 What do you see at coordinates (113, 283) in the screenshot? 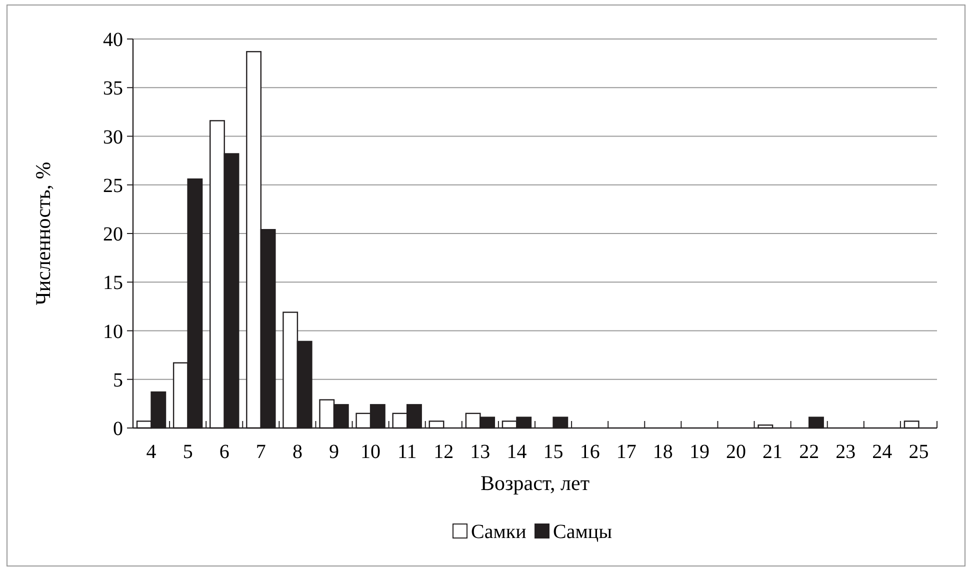
I see `y-tick-label: 15` at bounding box center [113, 283].